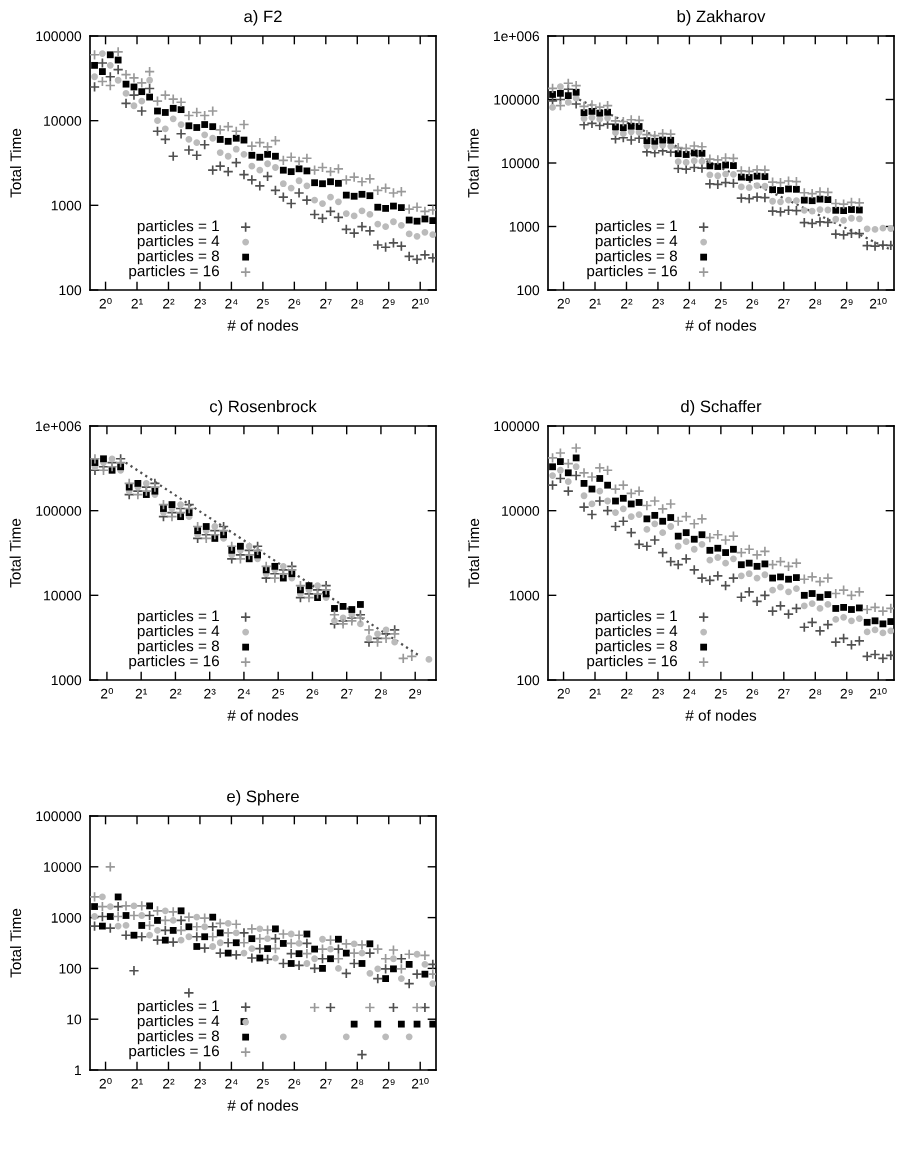 The width and height of the screenshot is (906, 1170). What do you see at coordinates (263, 18) in the screenshot?
I see `chart-title: a) F2` at bounding box center [263, 18].